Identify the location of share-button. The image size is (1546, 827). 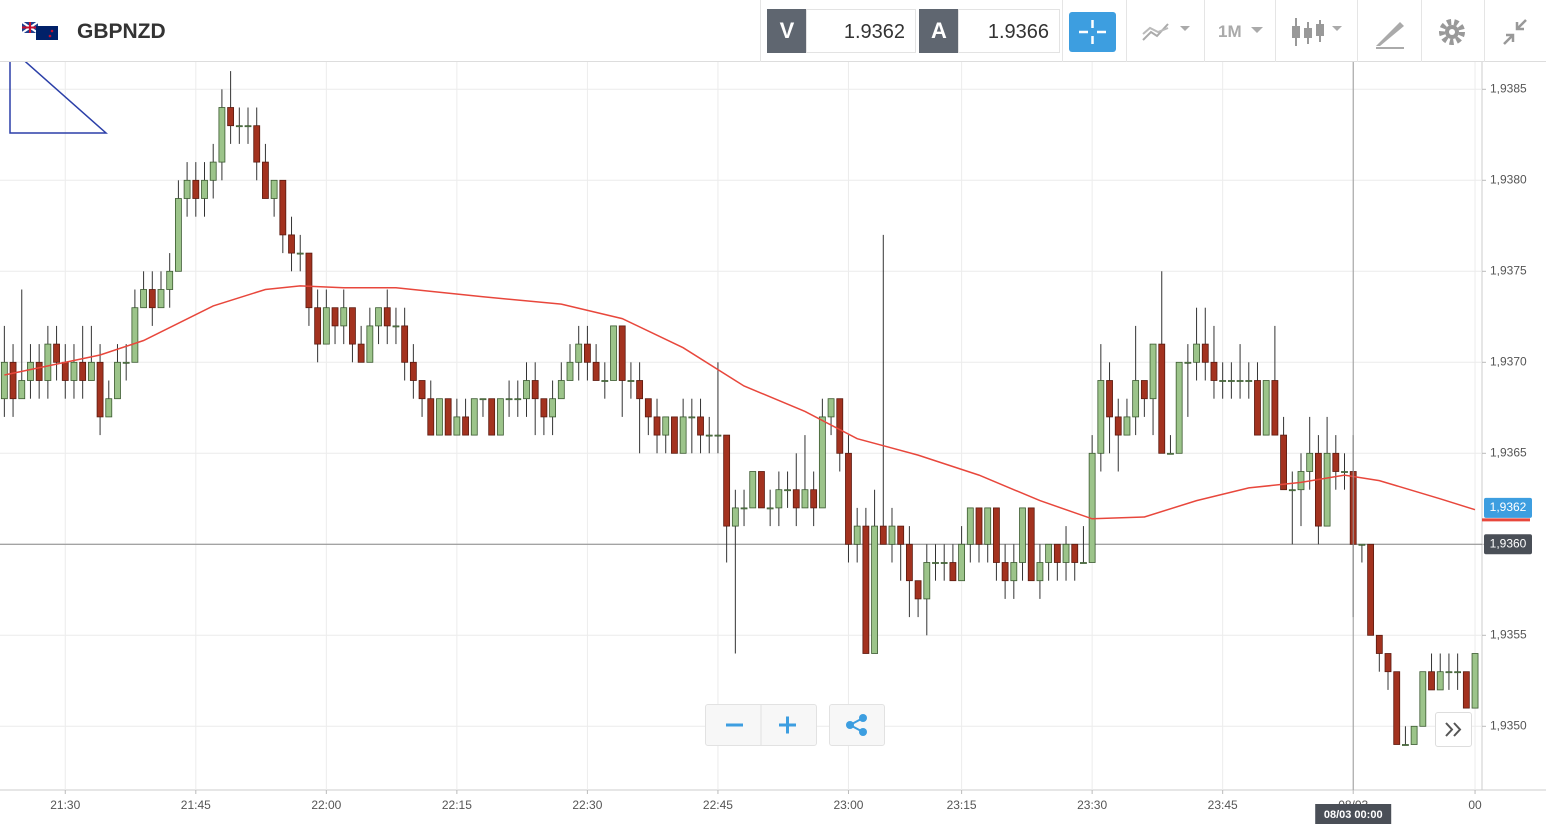
(857, 725).